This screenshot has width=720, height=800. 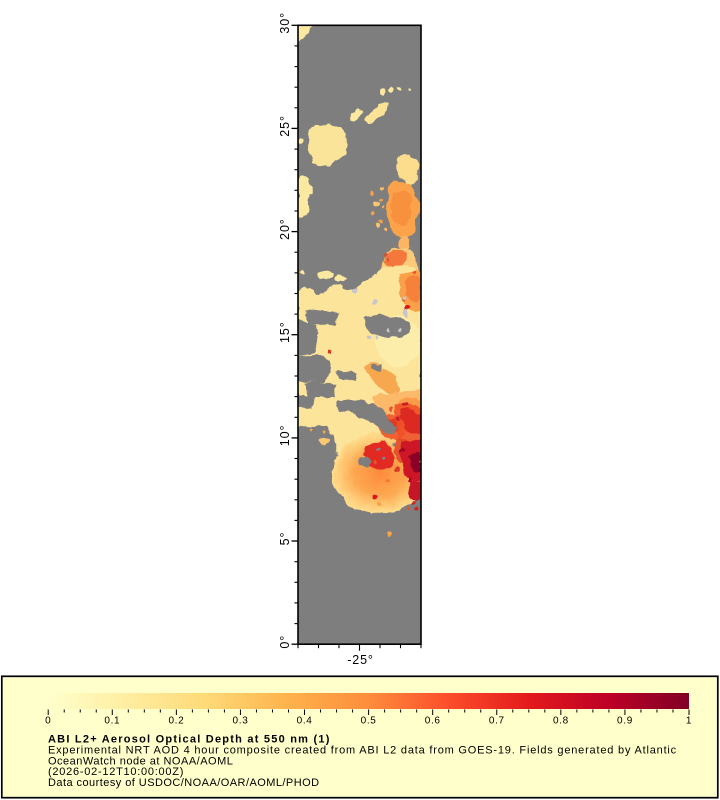 I want to click on svg-text: 0.1, so click(x=112, y=721).